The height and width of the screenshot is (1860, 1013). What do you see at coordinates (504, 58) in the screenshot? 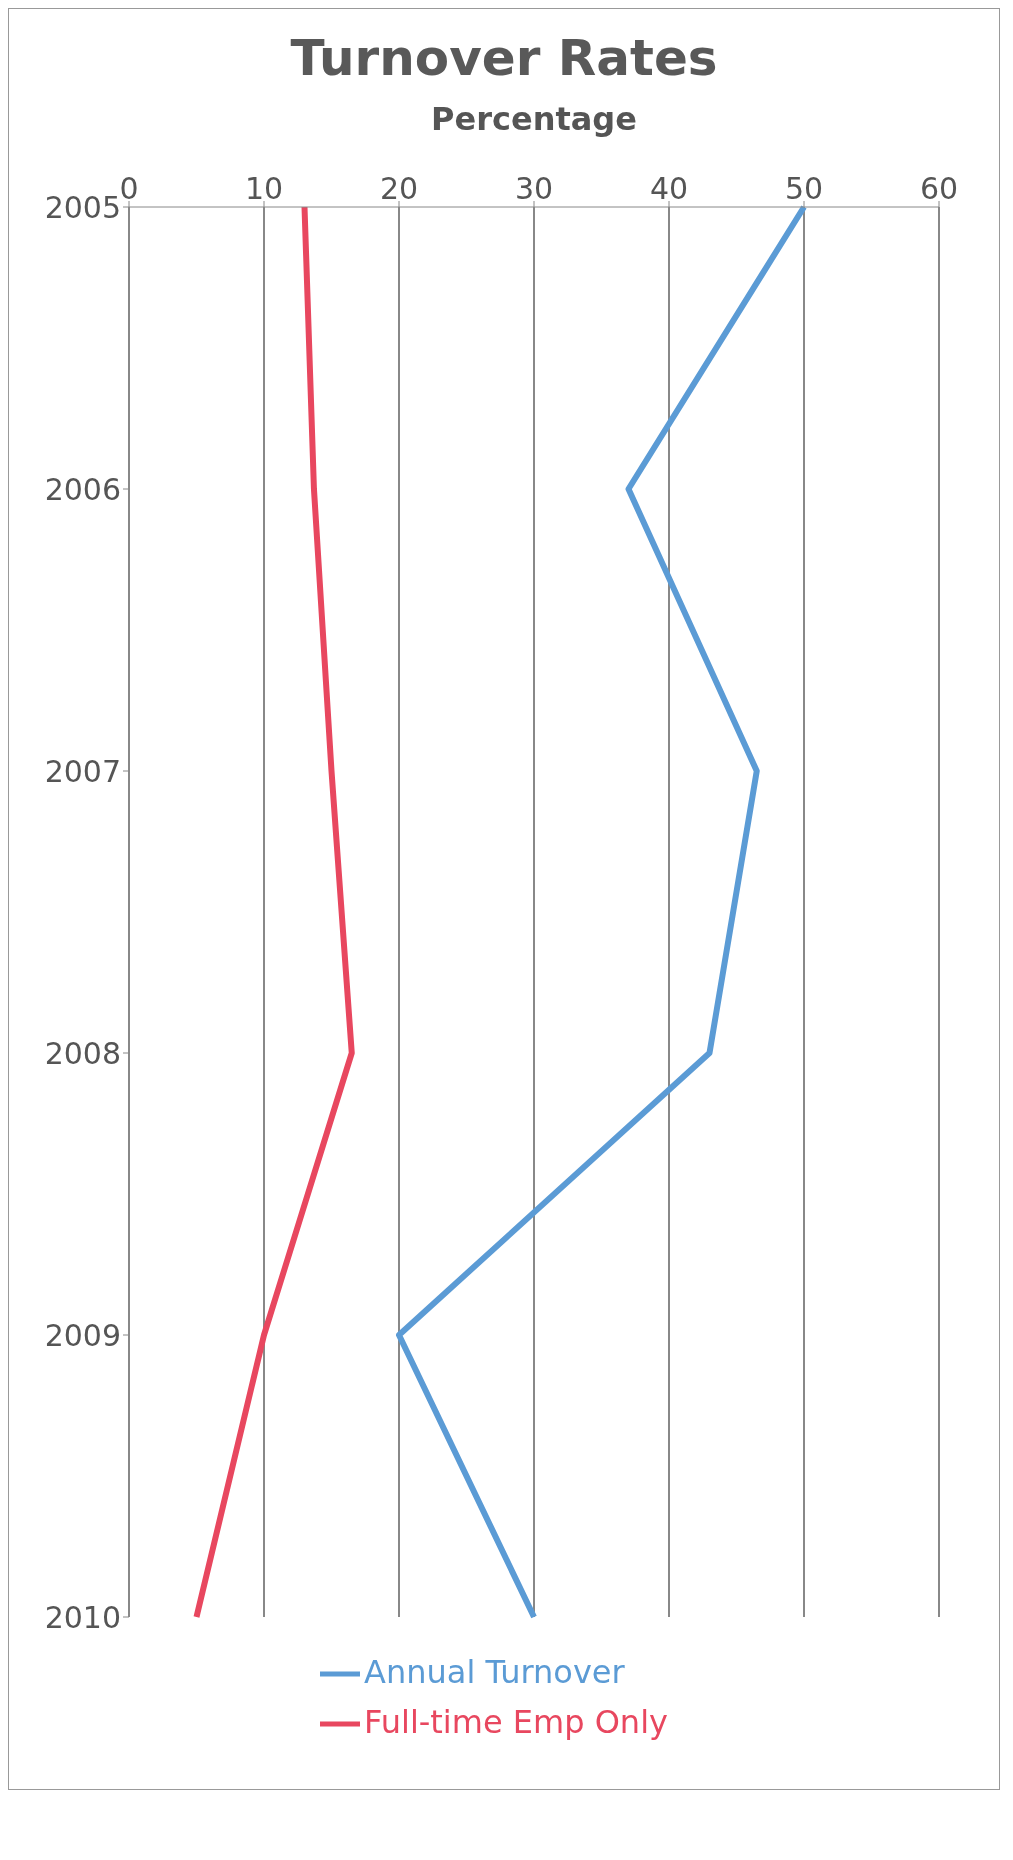
I see `chart-title: Turnover Rates` at bounding box center [504, 58].